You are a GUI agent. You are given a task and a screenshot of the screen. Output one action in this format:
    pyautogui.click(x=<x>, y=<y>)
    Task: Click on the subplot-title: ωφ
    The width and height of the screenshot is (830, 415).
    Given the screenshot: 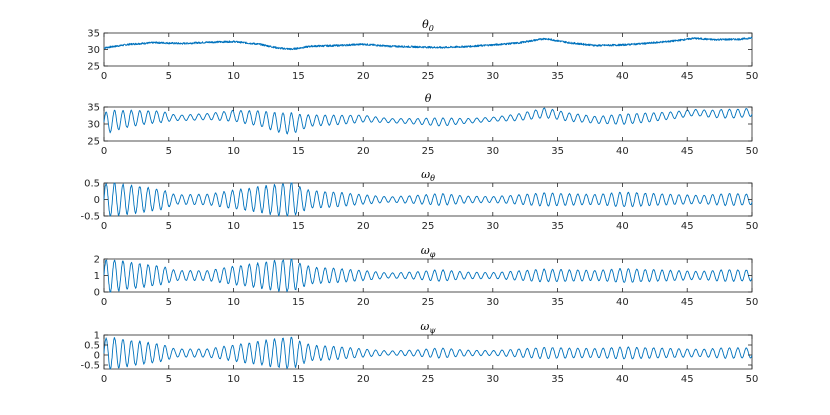 What is the action you would take?
    pyautogui.click(x=428, y=251)
    